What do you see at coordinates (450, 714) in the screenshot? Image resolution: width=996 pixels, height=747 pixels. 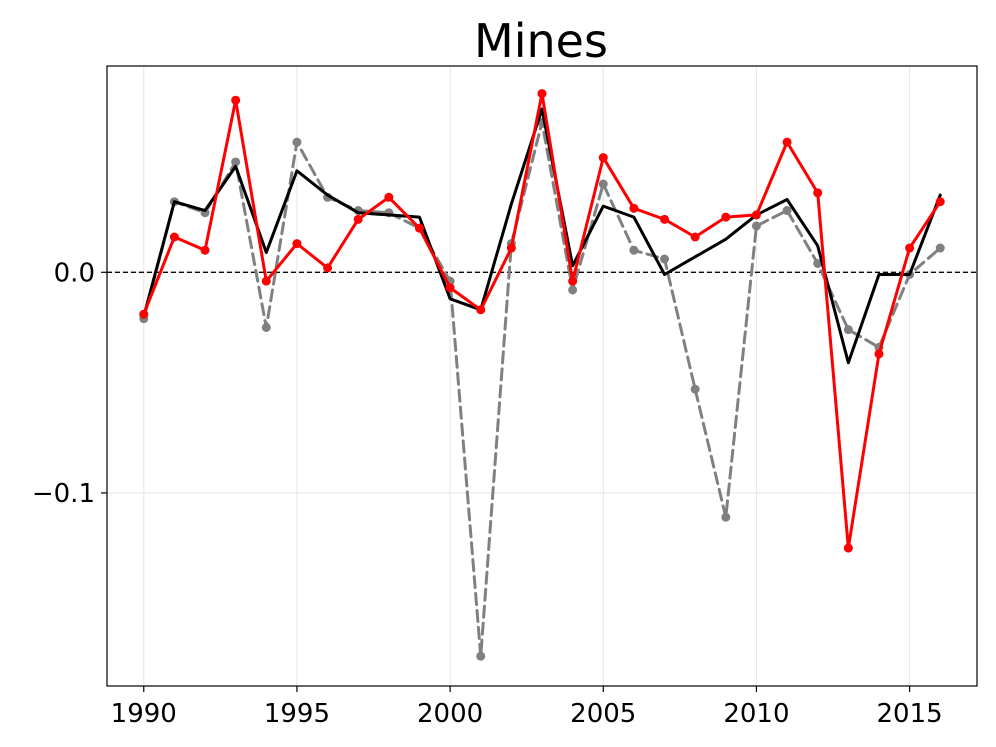 I see `x-tick-label: 2000` at bounding box center [450, 714].